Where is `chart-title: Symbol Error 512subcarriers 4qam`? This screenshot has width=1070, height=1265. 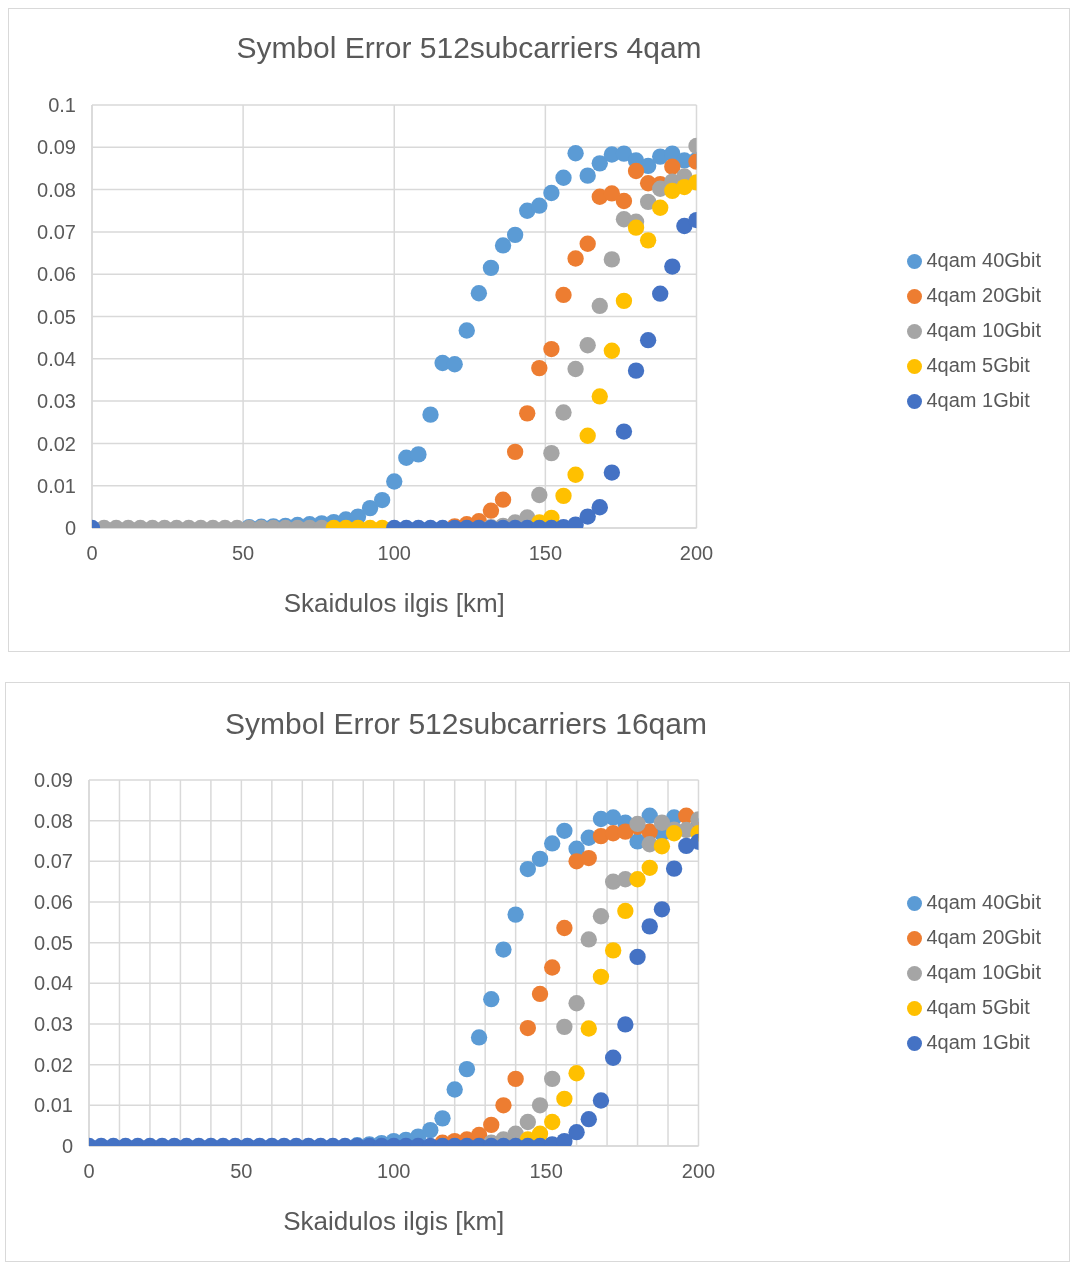 chart-title: Symbol Error 512subcarriers 4qam is located at coordinates (469, 48).